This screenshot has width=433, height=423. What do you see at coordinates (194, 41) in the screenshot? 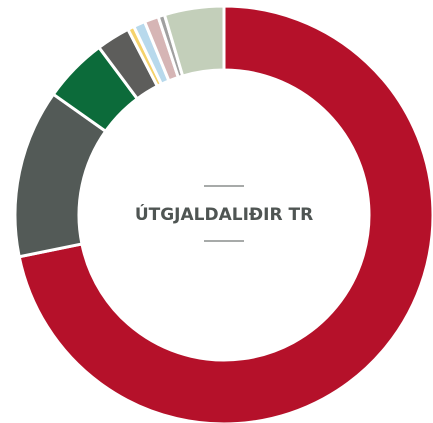
I see `donut-slice` at bounding box center [194, 41].